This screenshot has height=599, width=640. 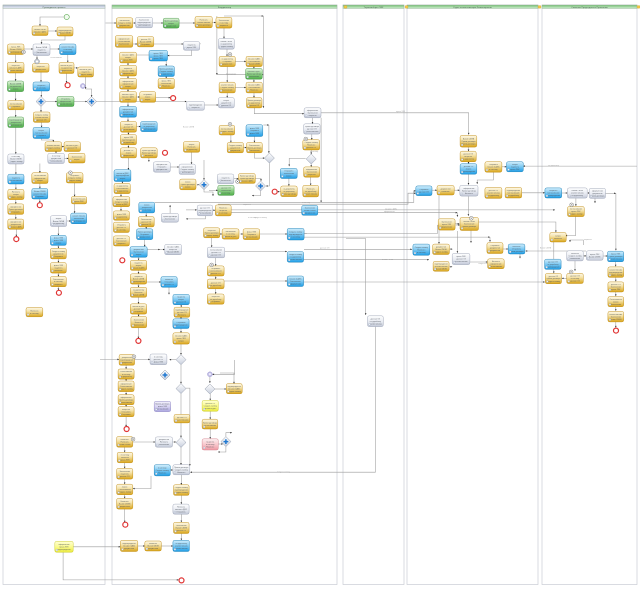 What do you see at coordinates (589, 8) in the screenshot?
I see `svg-text:Советник Председателя Правлени: Советник Председателя Правления` at bounding box center [589, 8].